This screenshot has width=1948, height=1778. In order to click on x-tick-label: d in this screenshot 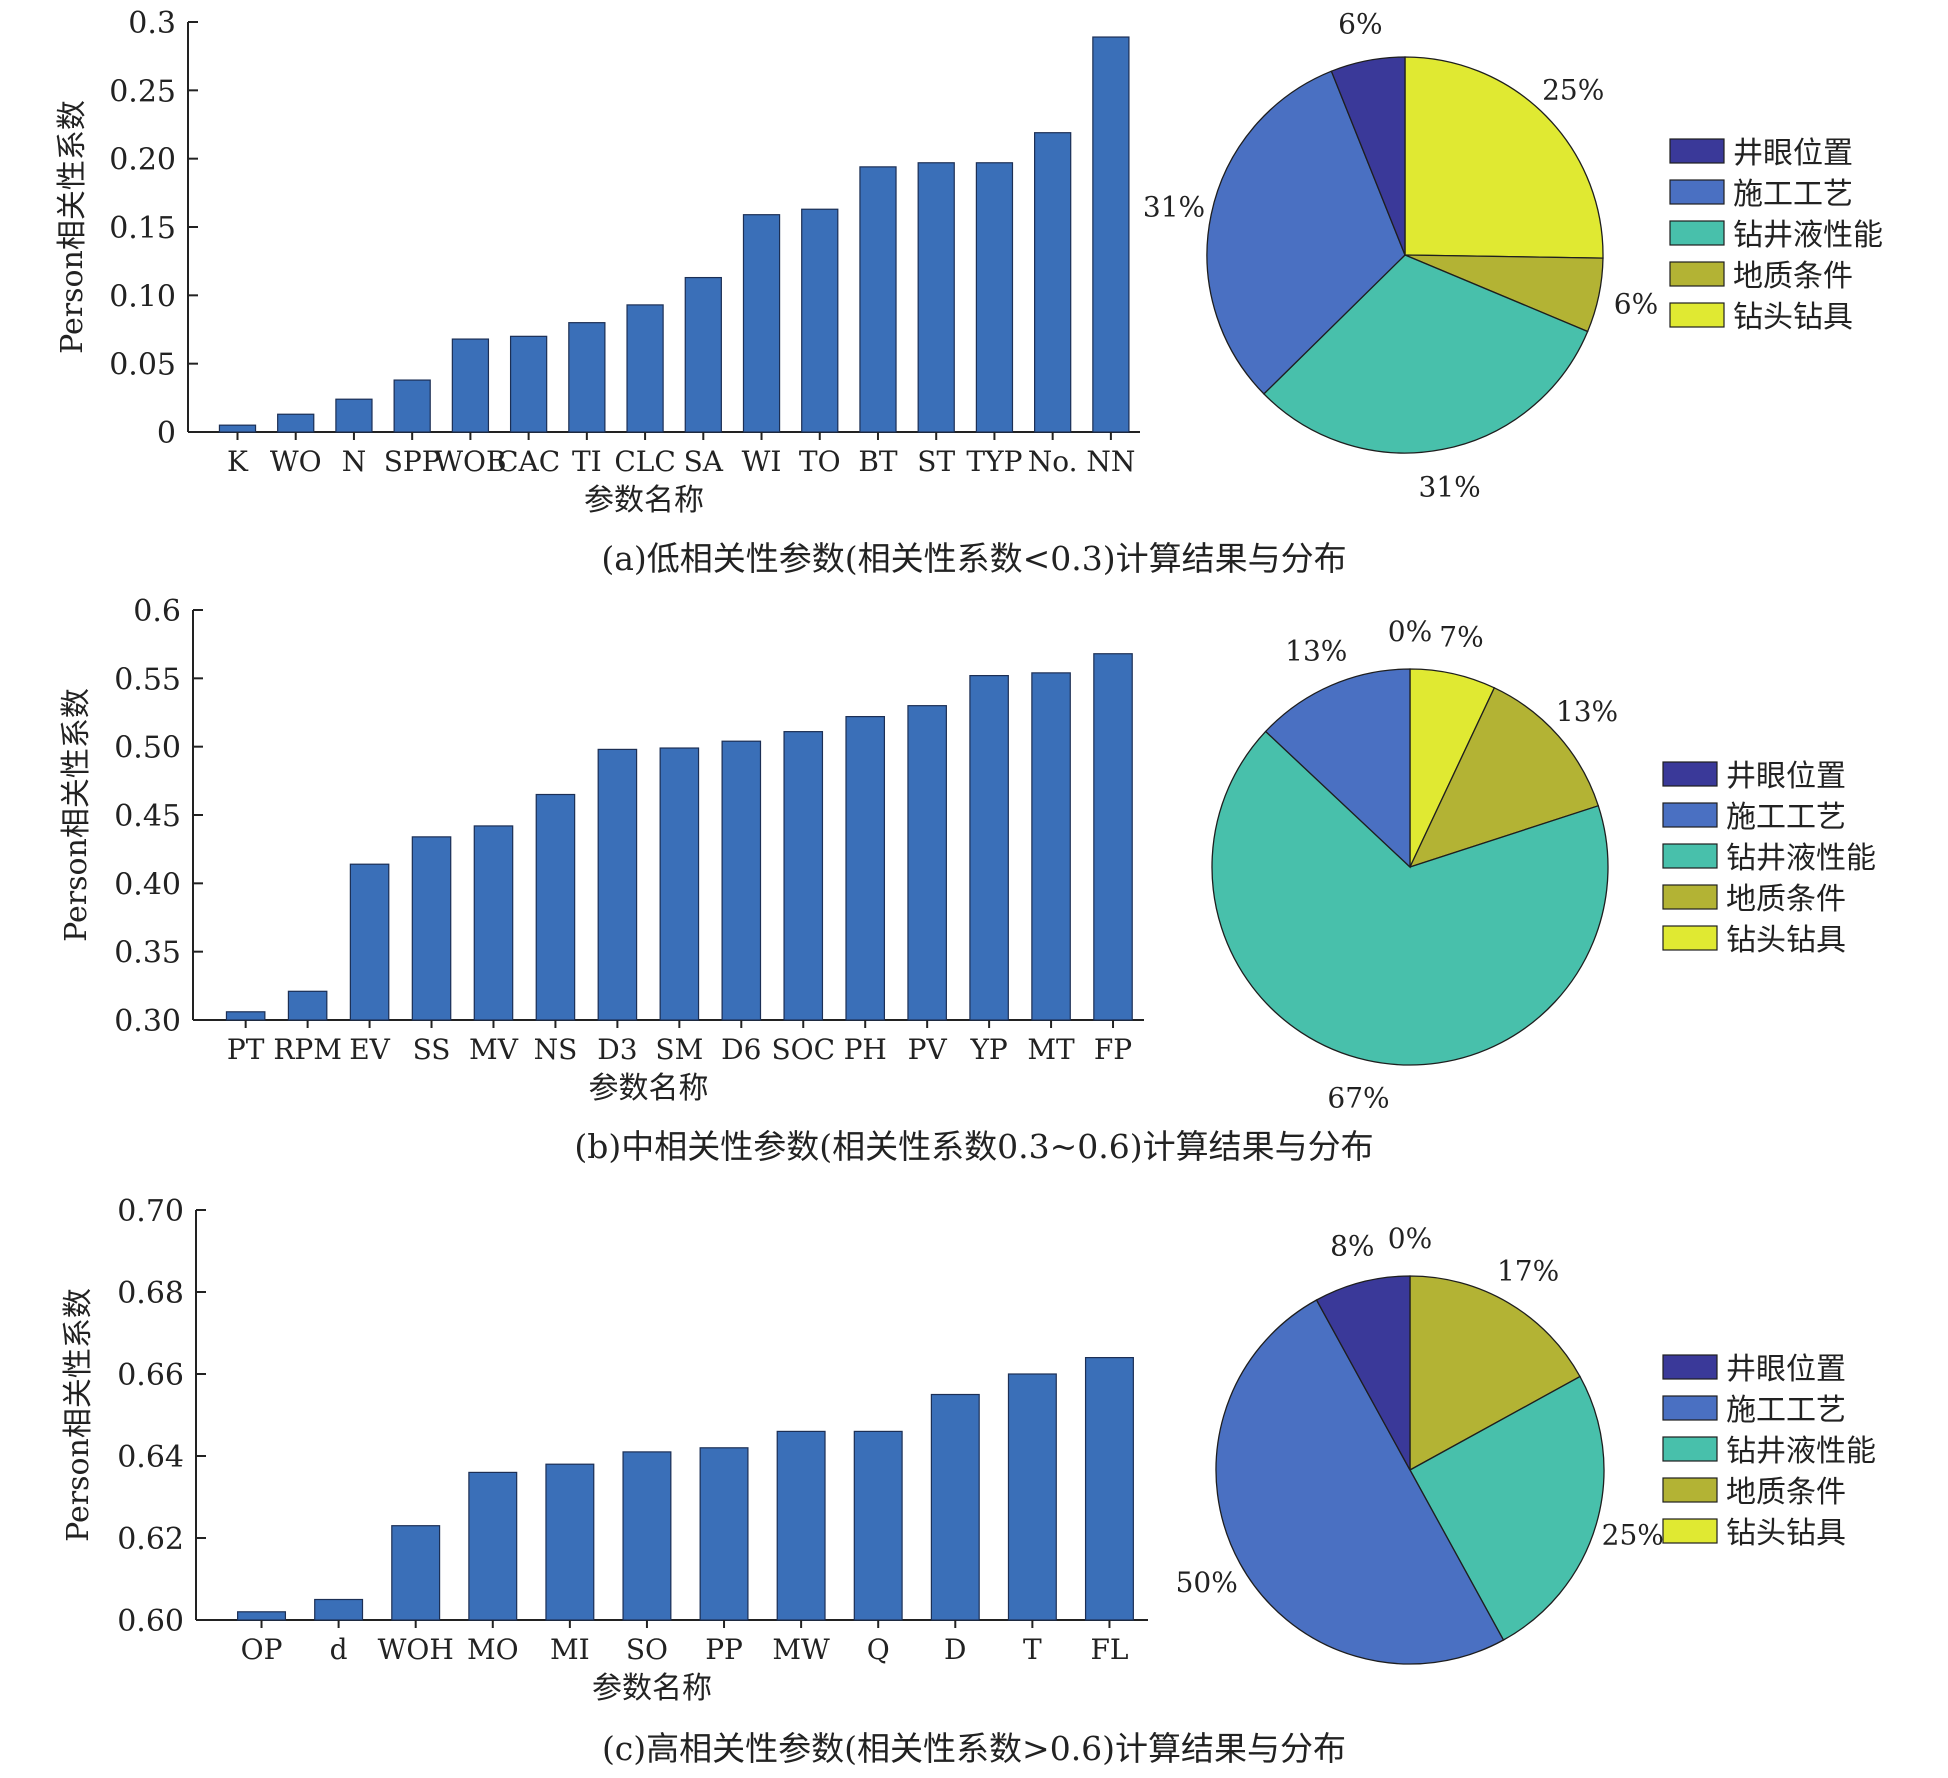, I will do `click(339, 1649)`.